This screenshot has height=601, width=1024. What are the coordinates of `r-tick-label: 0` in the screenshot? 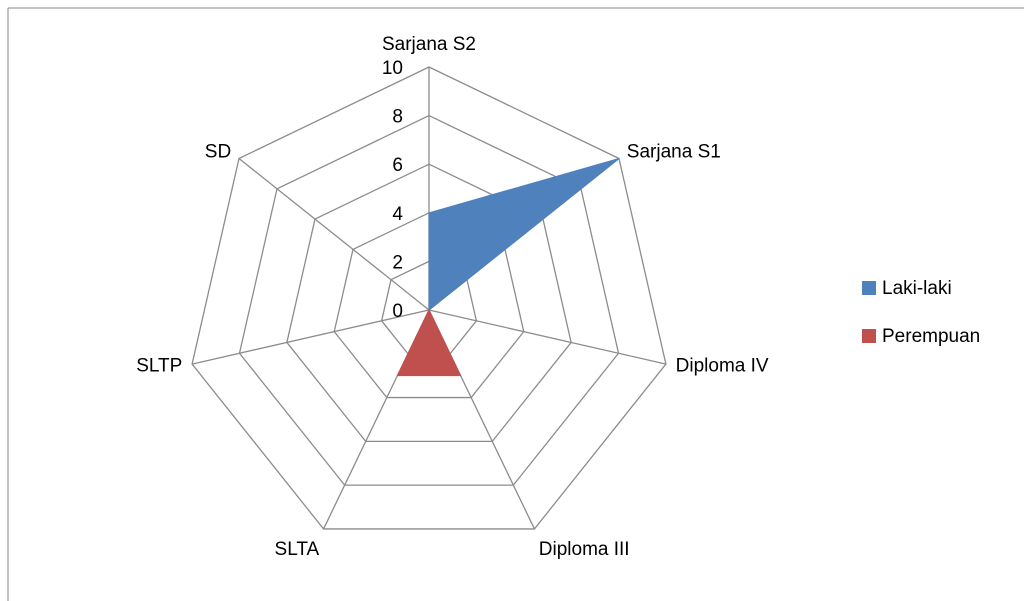 It's located at (397, 311).